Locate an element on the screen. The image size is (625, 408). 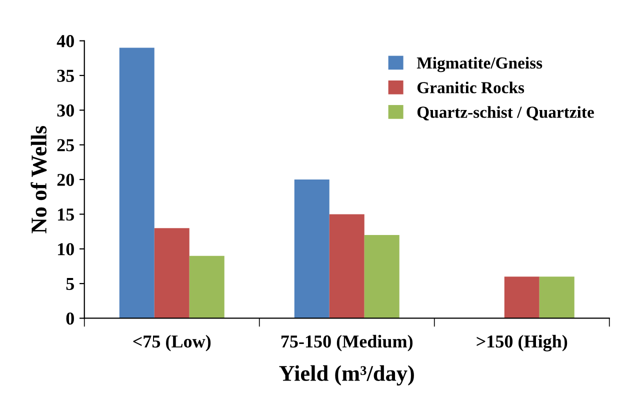
x-tick-label: <75 (Low) is located at coordinates (172, 343).